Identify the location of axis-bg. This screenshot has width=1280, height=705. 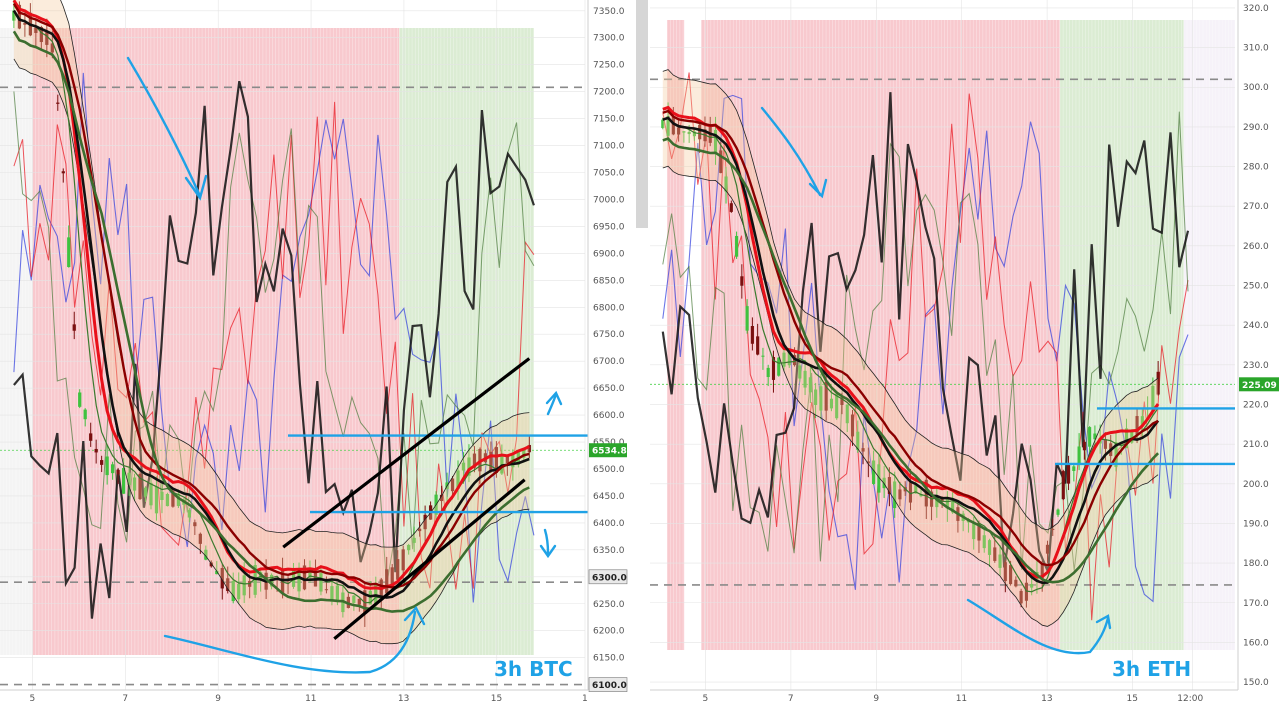
(608, 345).